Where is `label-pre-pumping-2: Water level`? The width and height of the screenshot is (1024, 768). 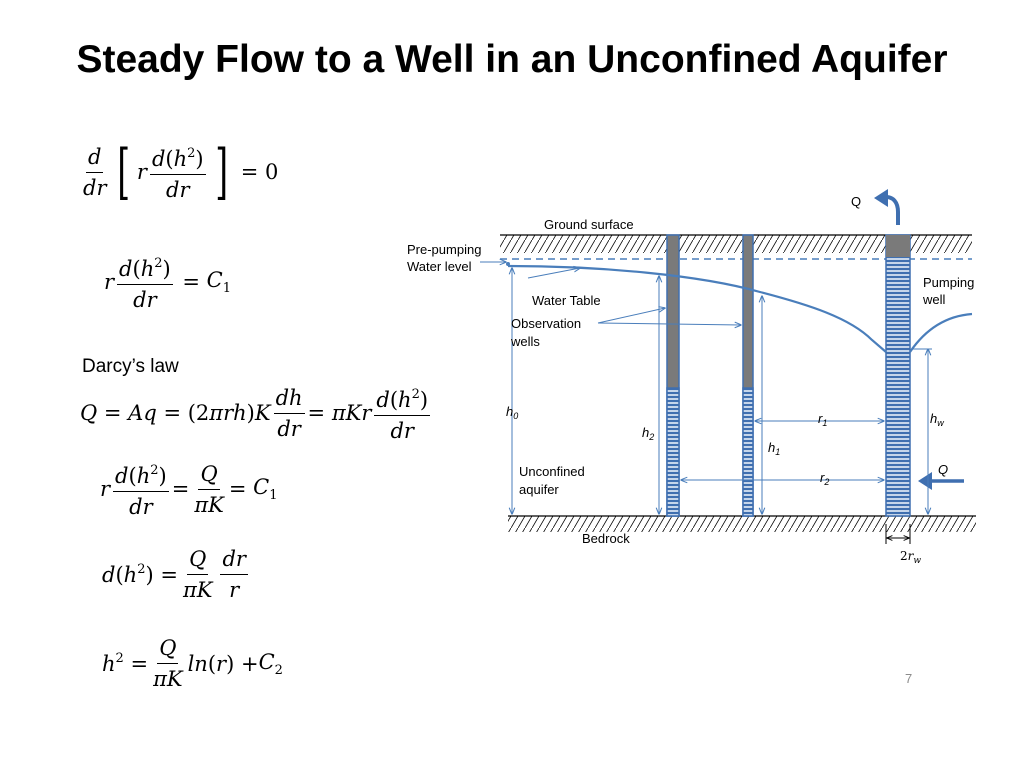 label-pre-pumping-2: Water level is located at coordinates (439, 266).